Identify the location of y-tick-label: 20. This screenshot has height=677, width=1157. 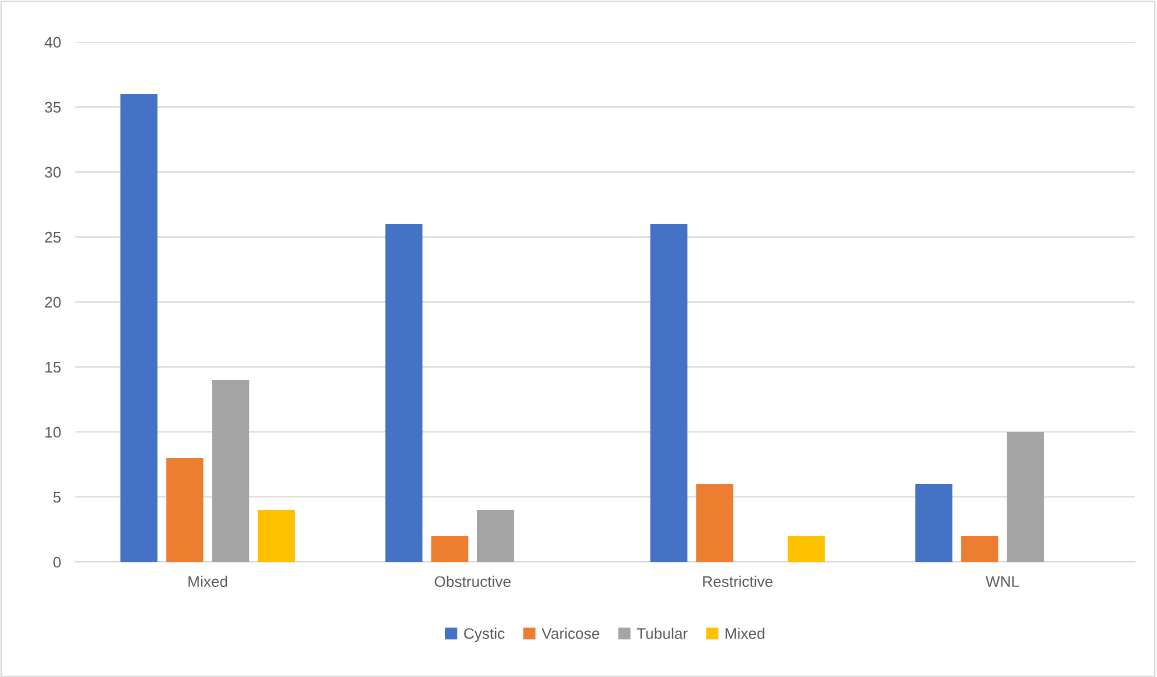
(53, 302).